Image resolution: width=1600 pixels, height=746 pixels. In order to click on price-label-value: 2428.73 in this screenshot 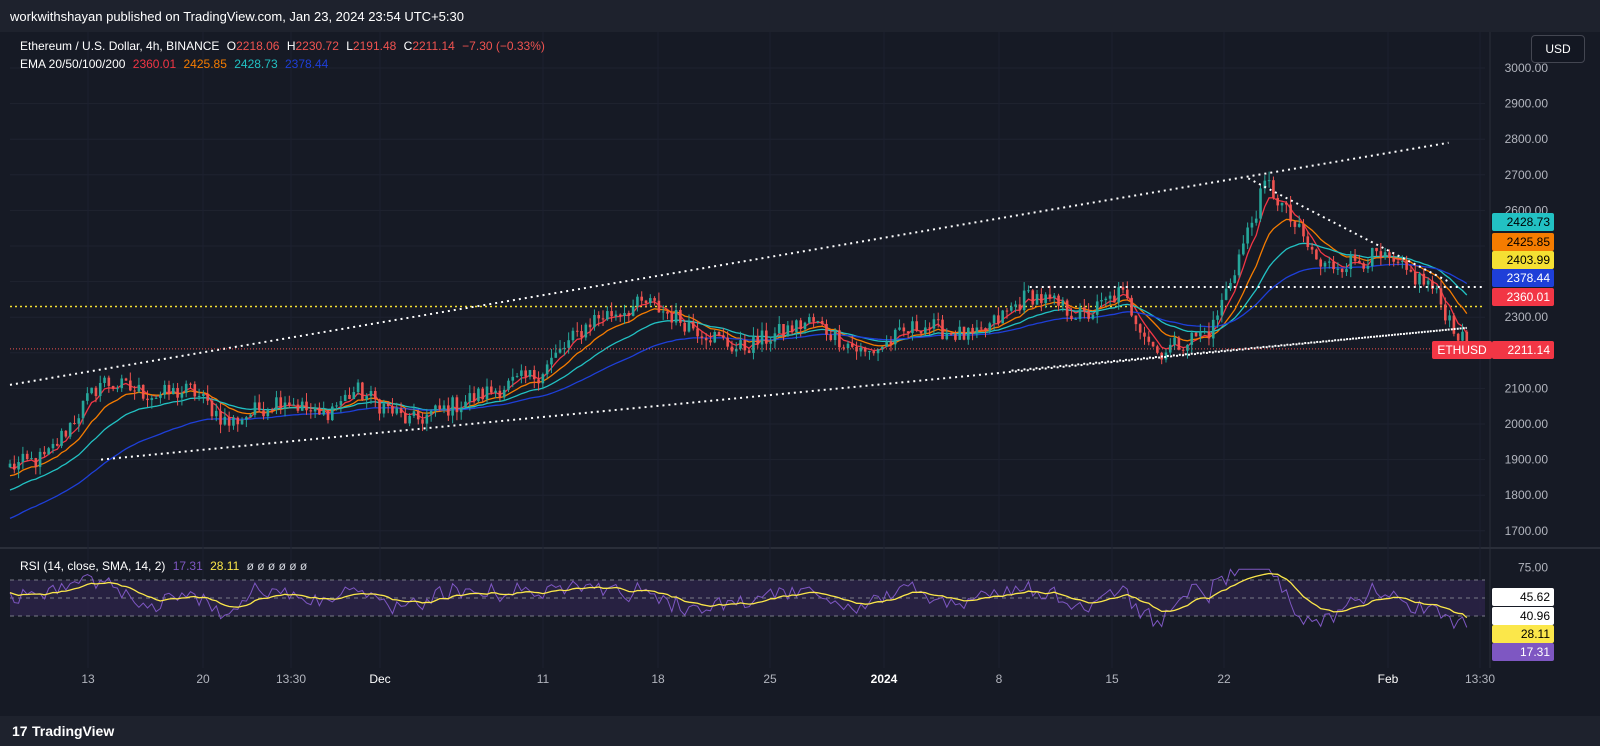, I will do `click(1529, 222)`.